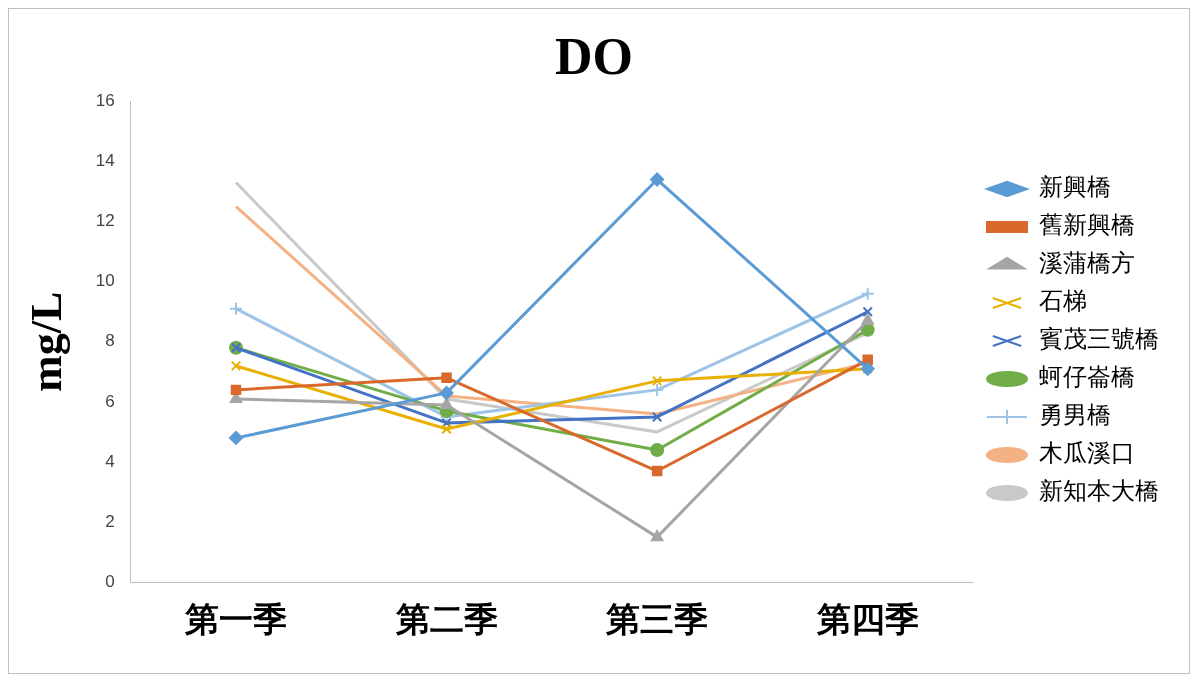 This screenshot has height=682, width=1198. Describe the element at coordinates (1099, 339) in the screenshot. I see `legend-label: 賓茂三號橋` at that location.